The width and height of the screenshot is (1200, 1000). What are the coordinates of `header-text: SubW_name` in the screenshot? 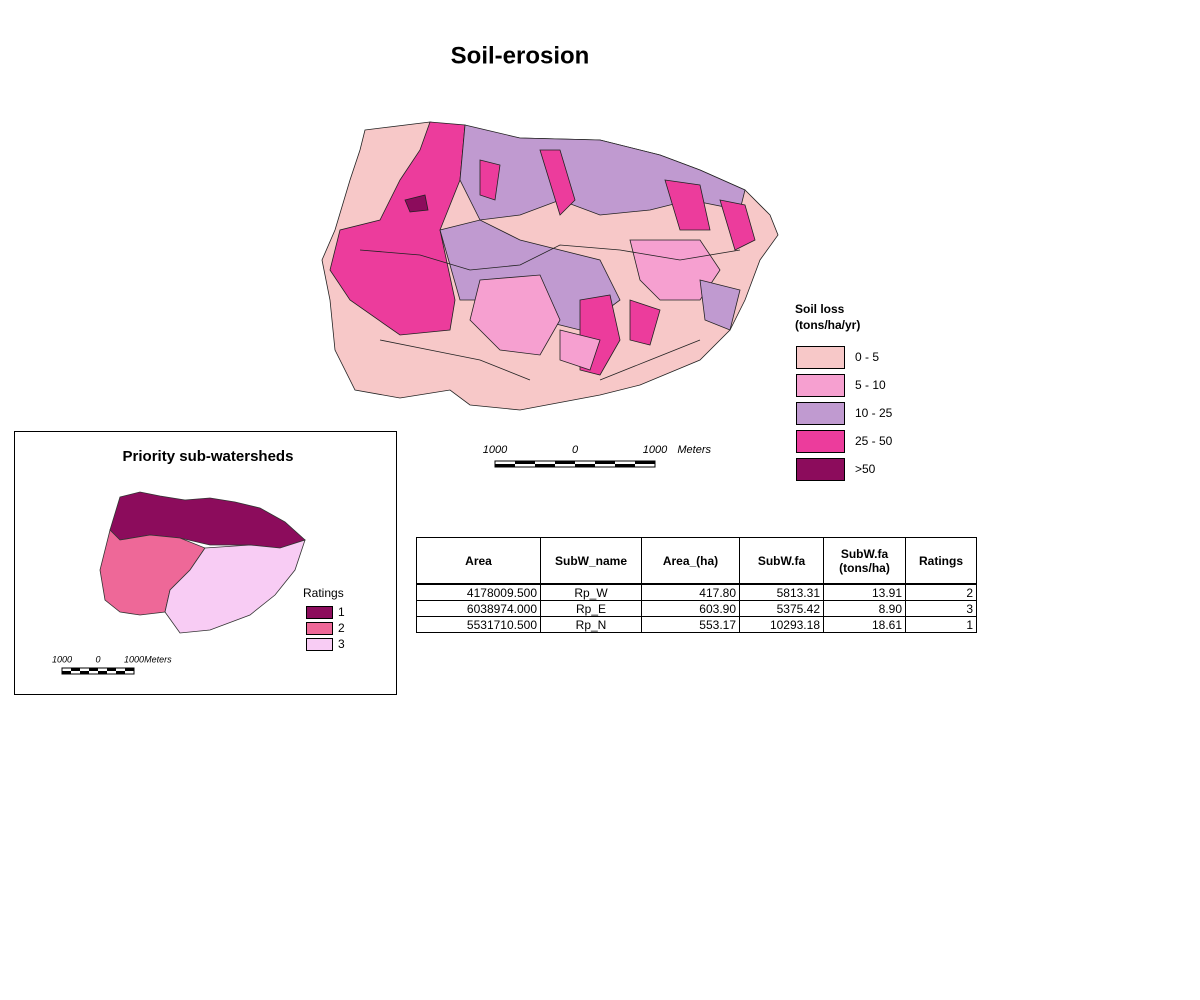 It's located at (590, 560).